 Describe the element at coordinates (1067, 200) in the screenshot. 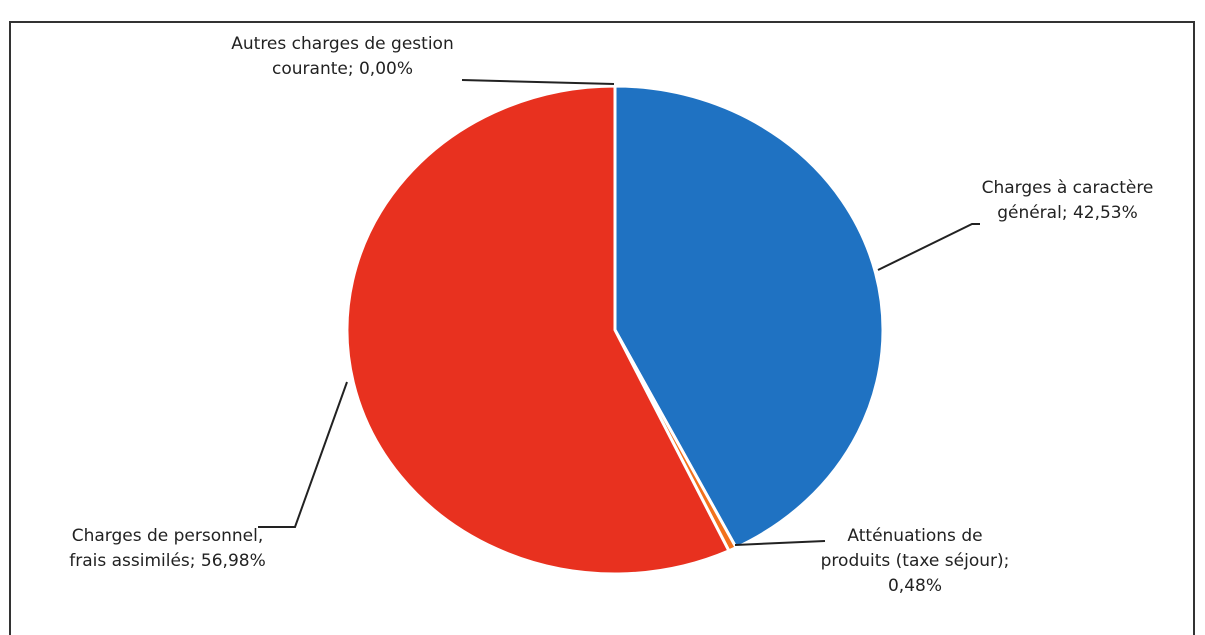

I see `slice-label: Charges à caractère général; 42,53%` at that location.